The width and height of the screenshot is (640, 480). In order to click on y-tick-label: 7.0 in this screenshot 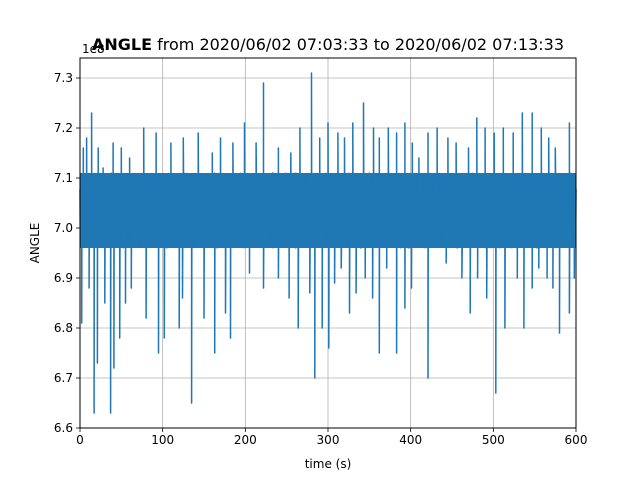, I will do `click(63, 228)`.